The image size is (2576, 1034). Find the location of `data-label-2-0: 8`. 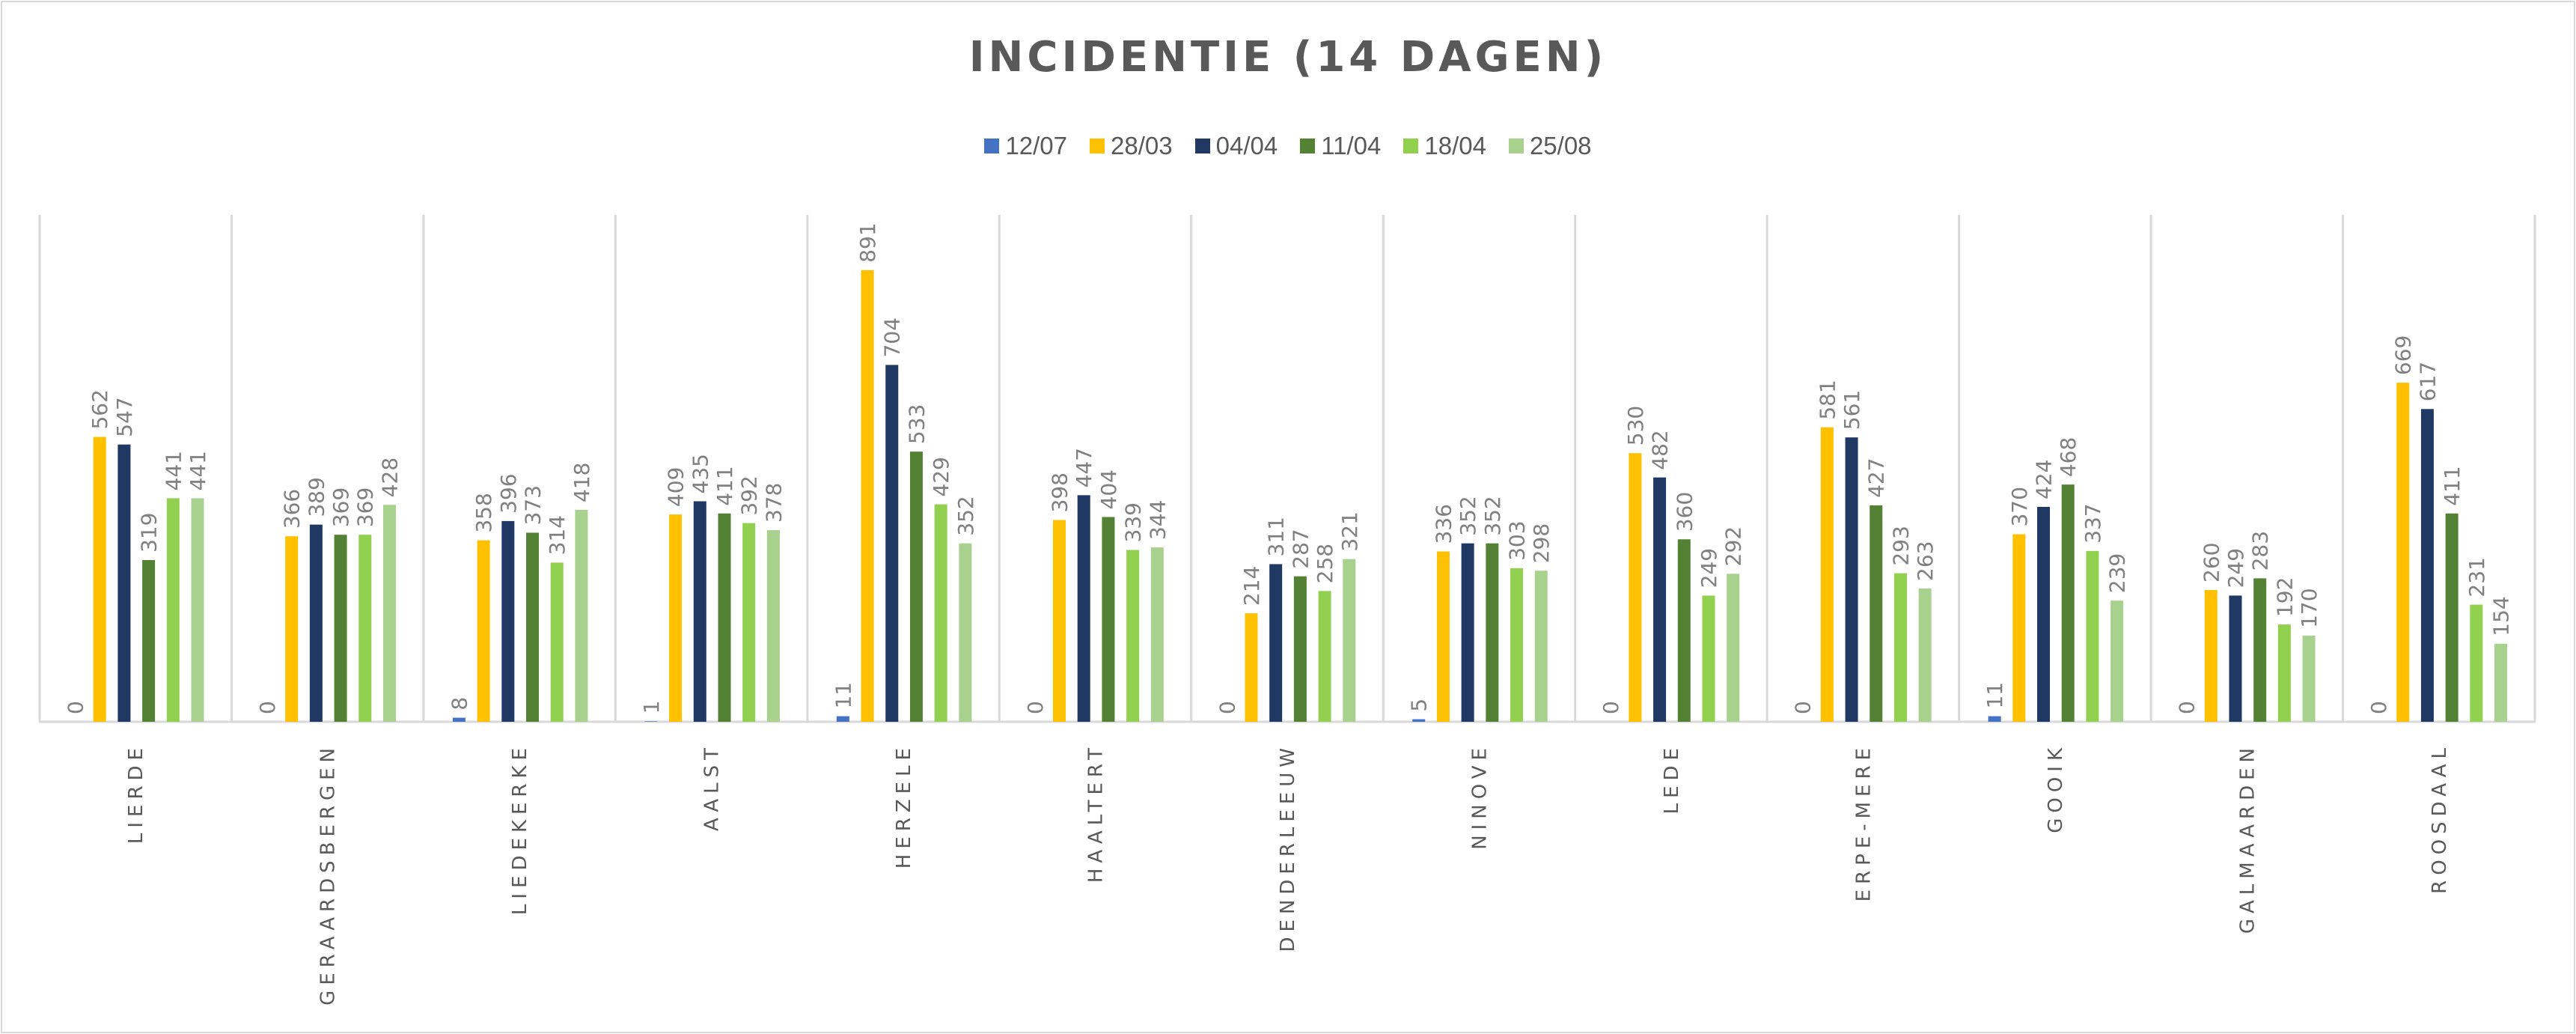

data-label-2-0: 8 is located at coordinates (459, 704).